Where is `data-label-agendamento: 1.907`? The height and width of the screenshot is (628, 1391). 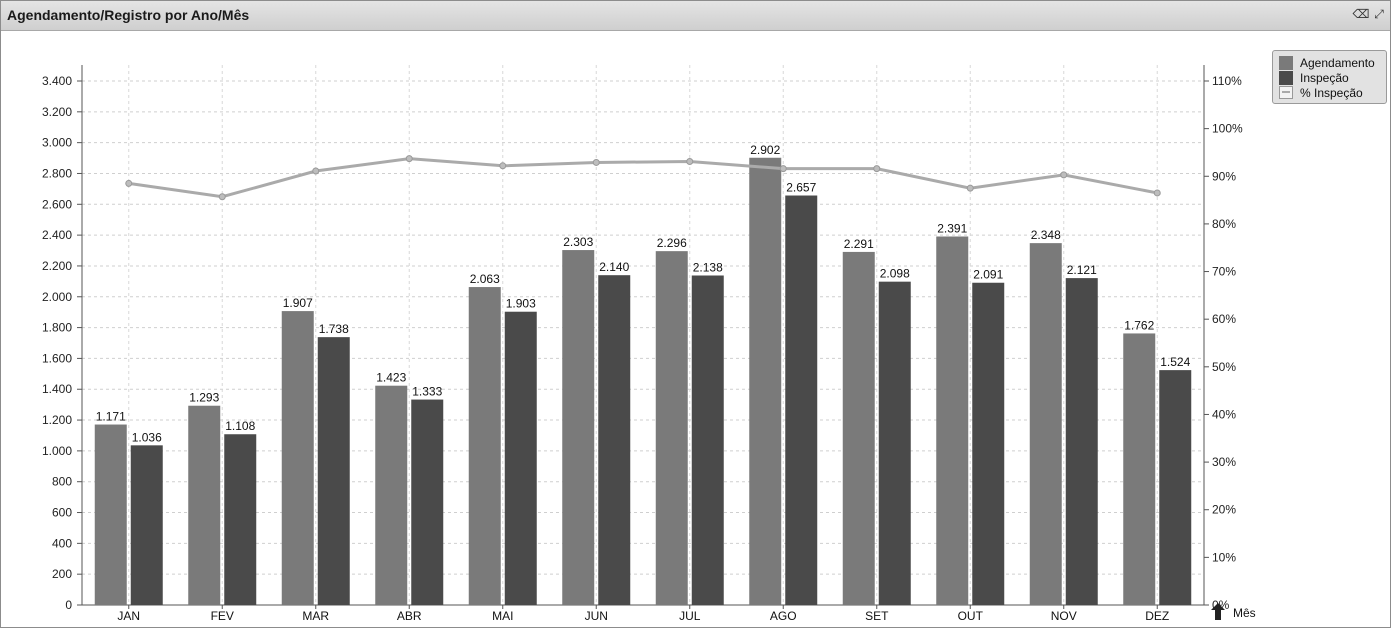 data-label-agendamento: 1.907 is located at coordinates (298, 303).